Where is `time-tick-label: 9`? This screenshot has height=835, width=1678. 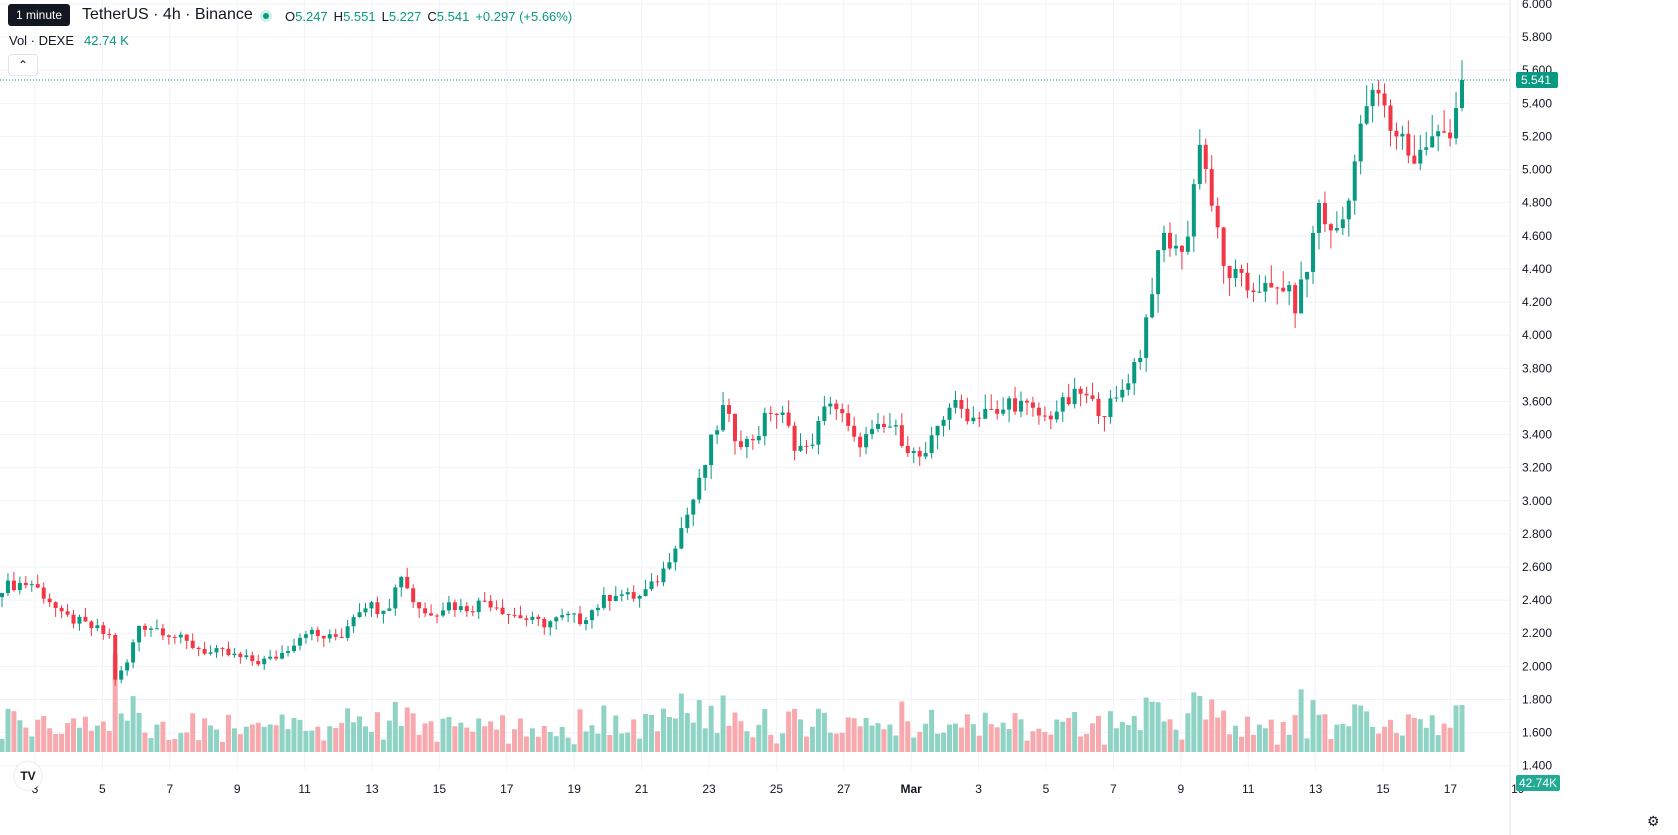
time-tick-label: 9 is located at coordinates (237, 789).